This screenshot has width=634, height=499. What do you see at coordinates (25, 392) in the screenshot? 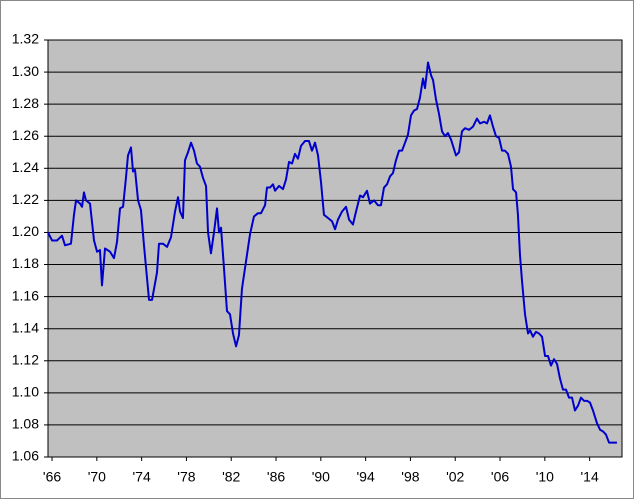
I see `y-tick-label: 1.10` at bounding box center [25, 392].